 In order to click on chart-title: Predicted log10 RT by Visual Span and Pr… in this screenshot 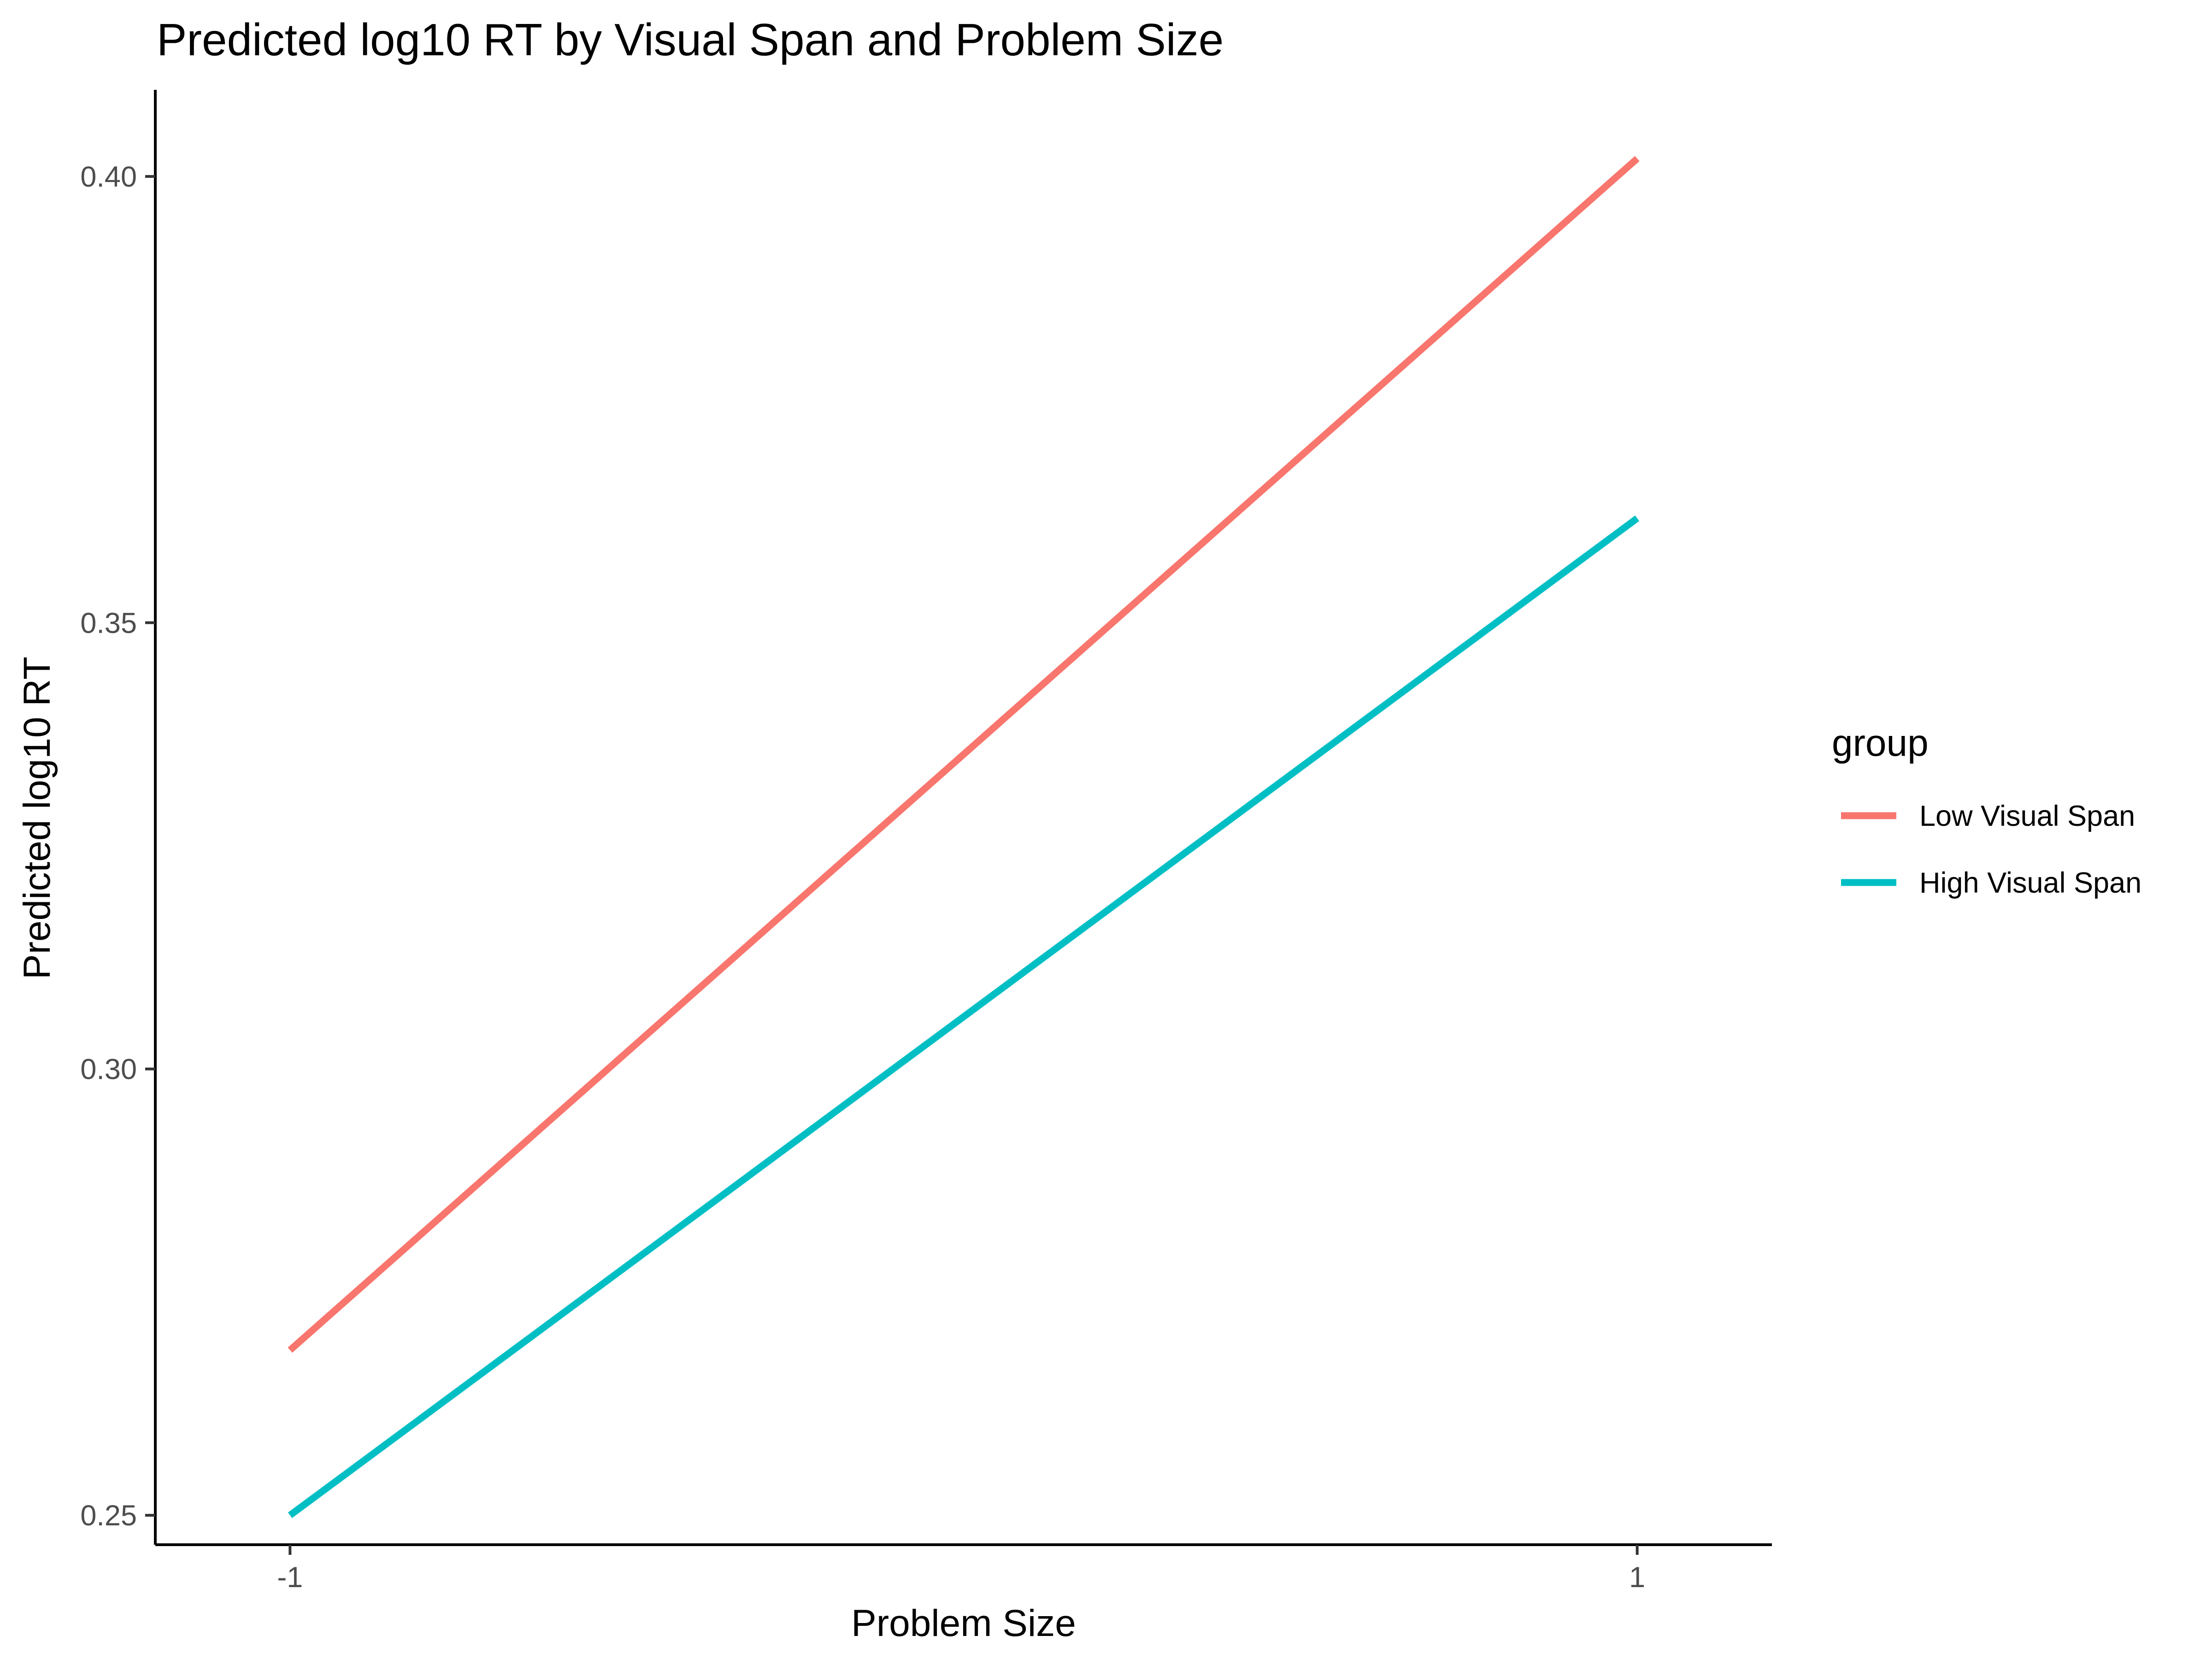, I will do `click(690, 39)`.